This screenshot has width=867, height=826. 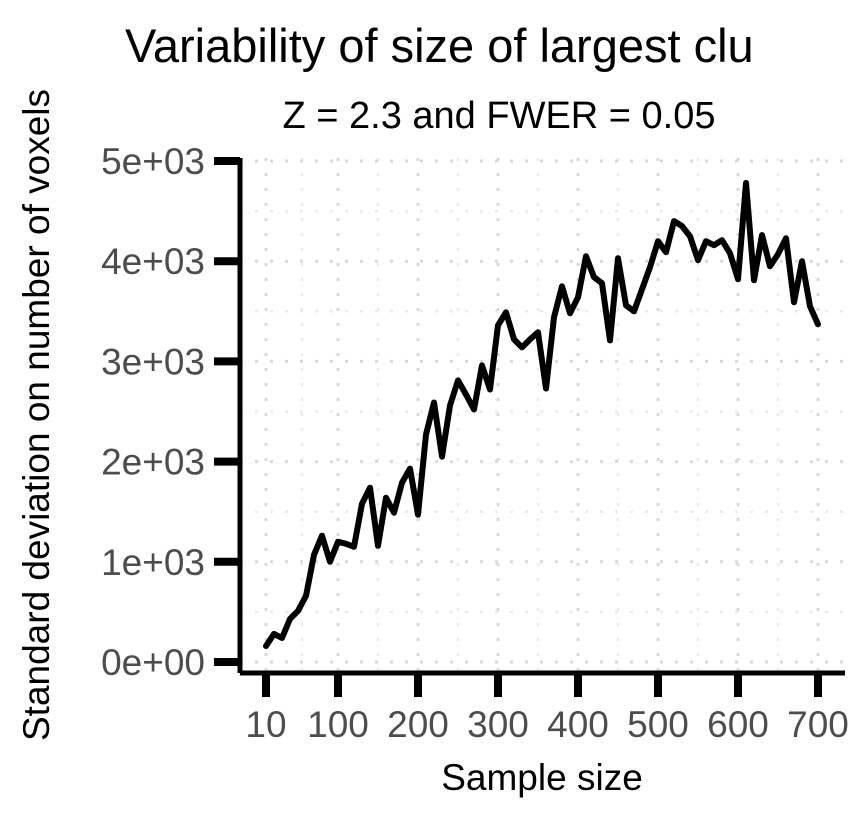 I want to click on y-ticks: 0e+00 1e+03 2e+03 3e+03 4e+03 5e+03, so click(x=170, y=412).